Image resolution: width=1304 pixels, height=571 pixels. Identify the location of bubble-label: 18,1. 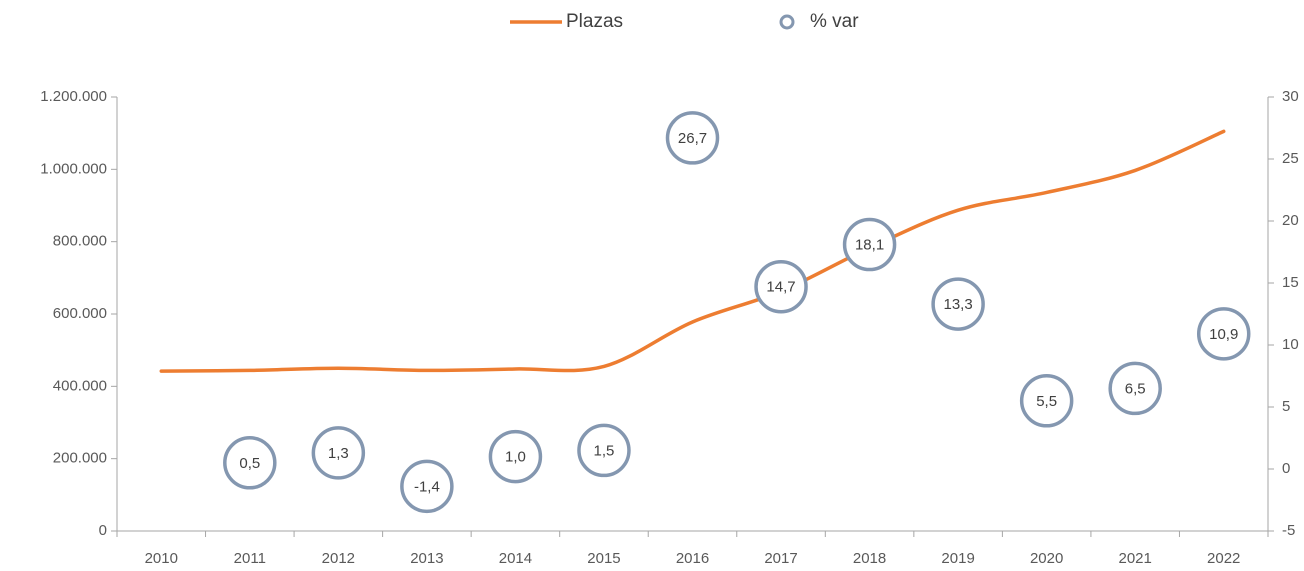
(869, 245).